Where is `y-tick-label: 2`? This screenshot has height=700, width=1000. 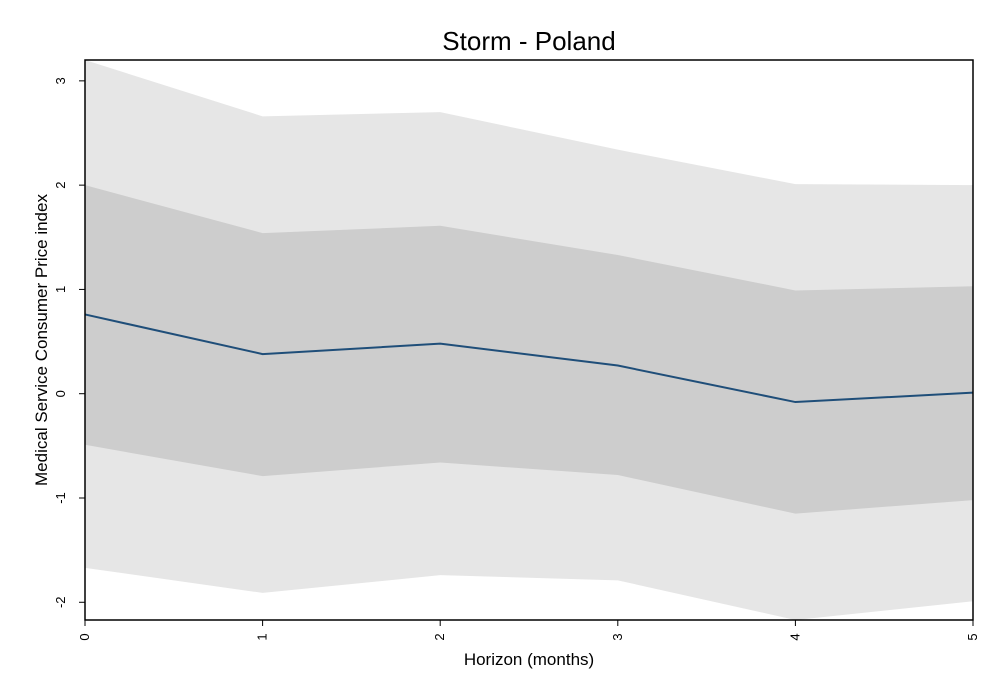
y-tick-label: 2 is located at coordinates (60, 185).